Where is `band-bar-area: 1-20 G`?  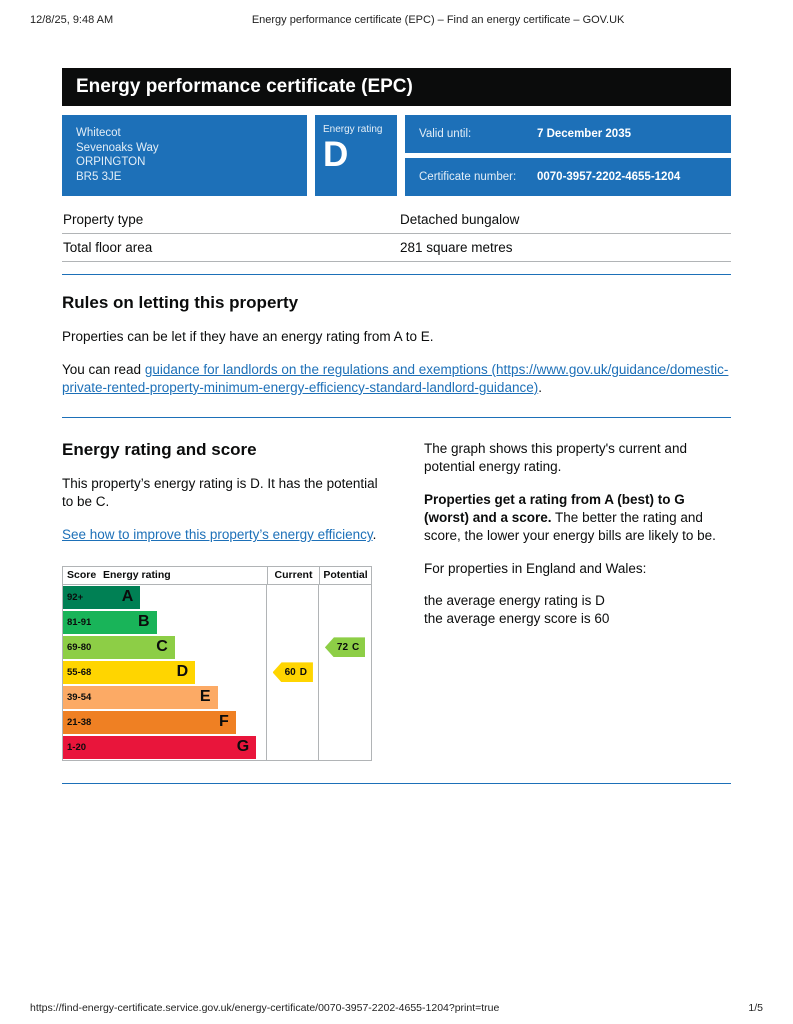 band-bar-area: 1-20 G is located at coordinates (164, 747).